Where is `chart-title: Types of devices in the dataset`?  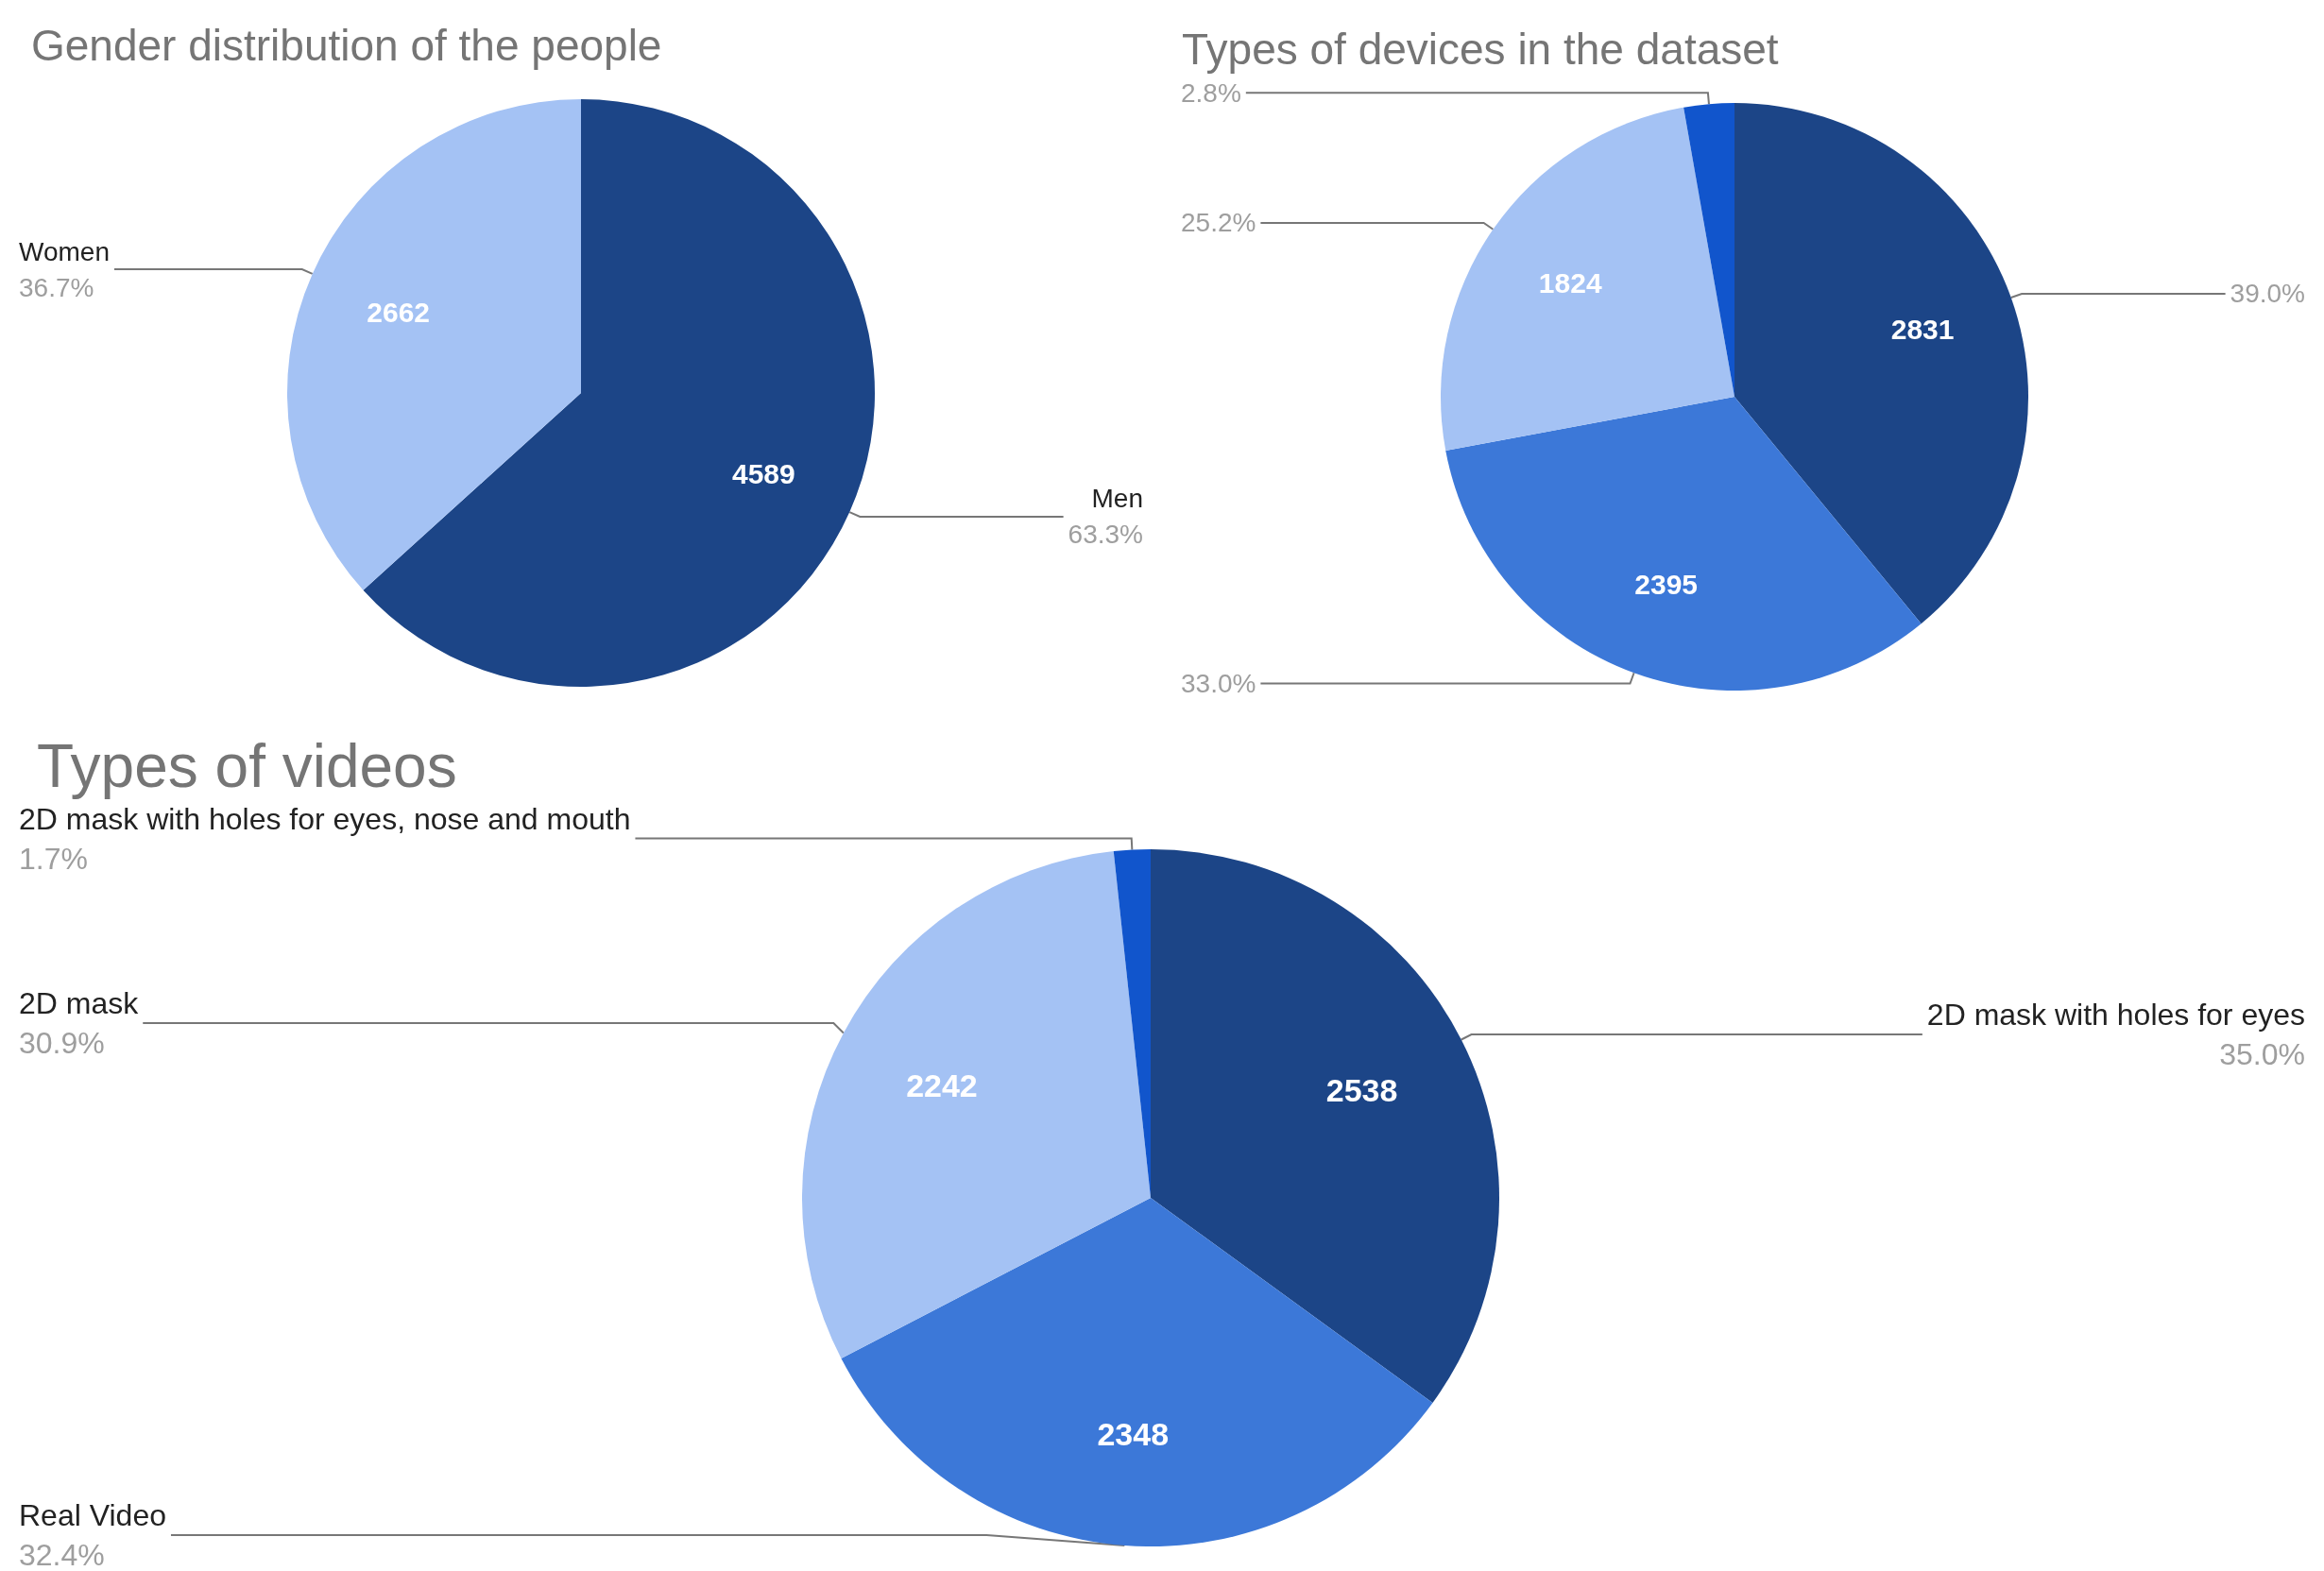 chart-title: Types of devices in the dataset is located at coordinates (1480, 49).